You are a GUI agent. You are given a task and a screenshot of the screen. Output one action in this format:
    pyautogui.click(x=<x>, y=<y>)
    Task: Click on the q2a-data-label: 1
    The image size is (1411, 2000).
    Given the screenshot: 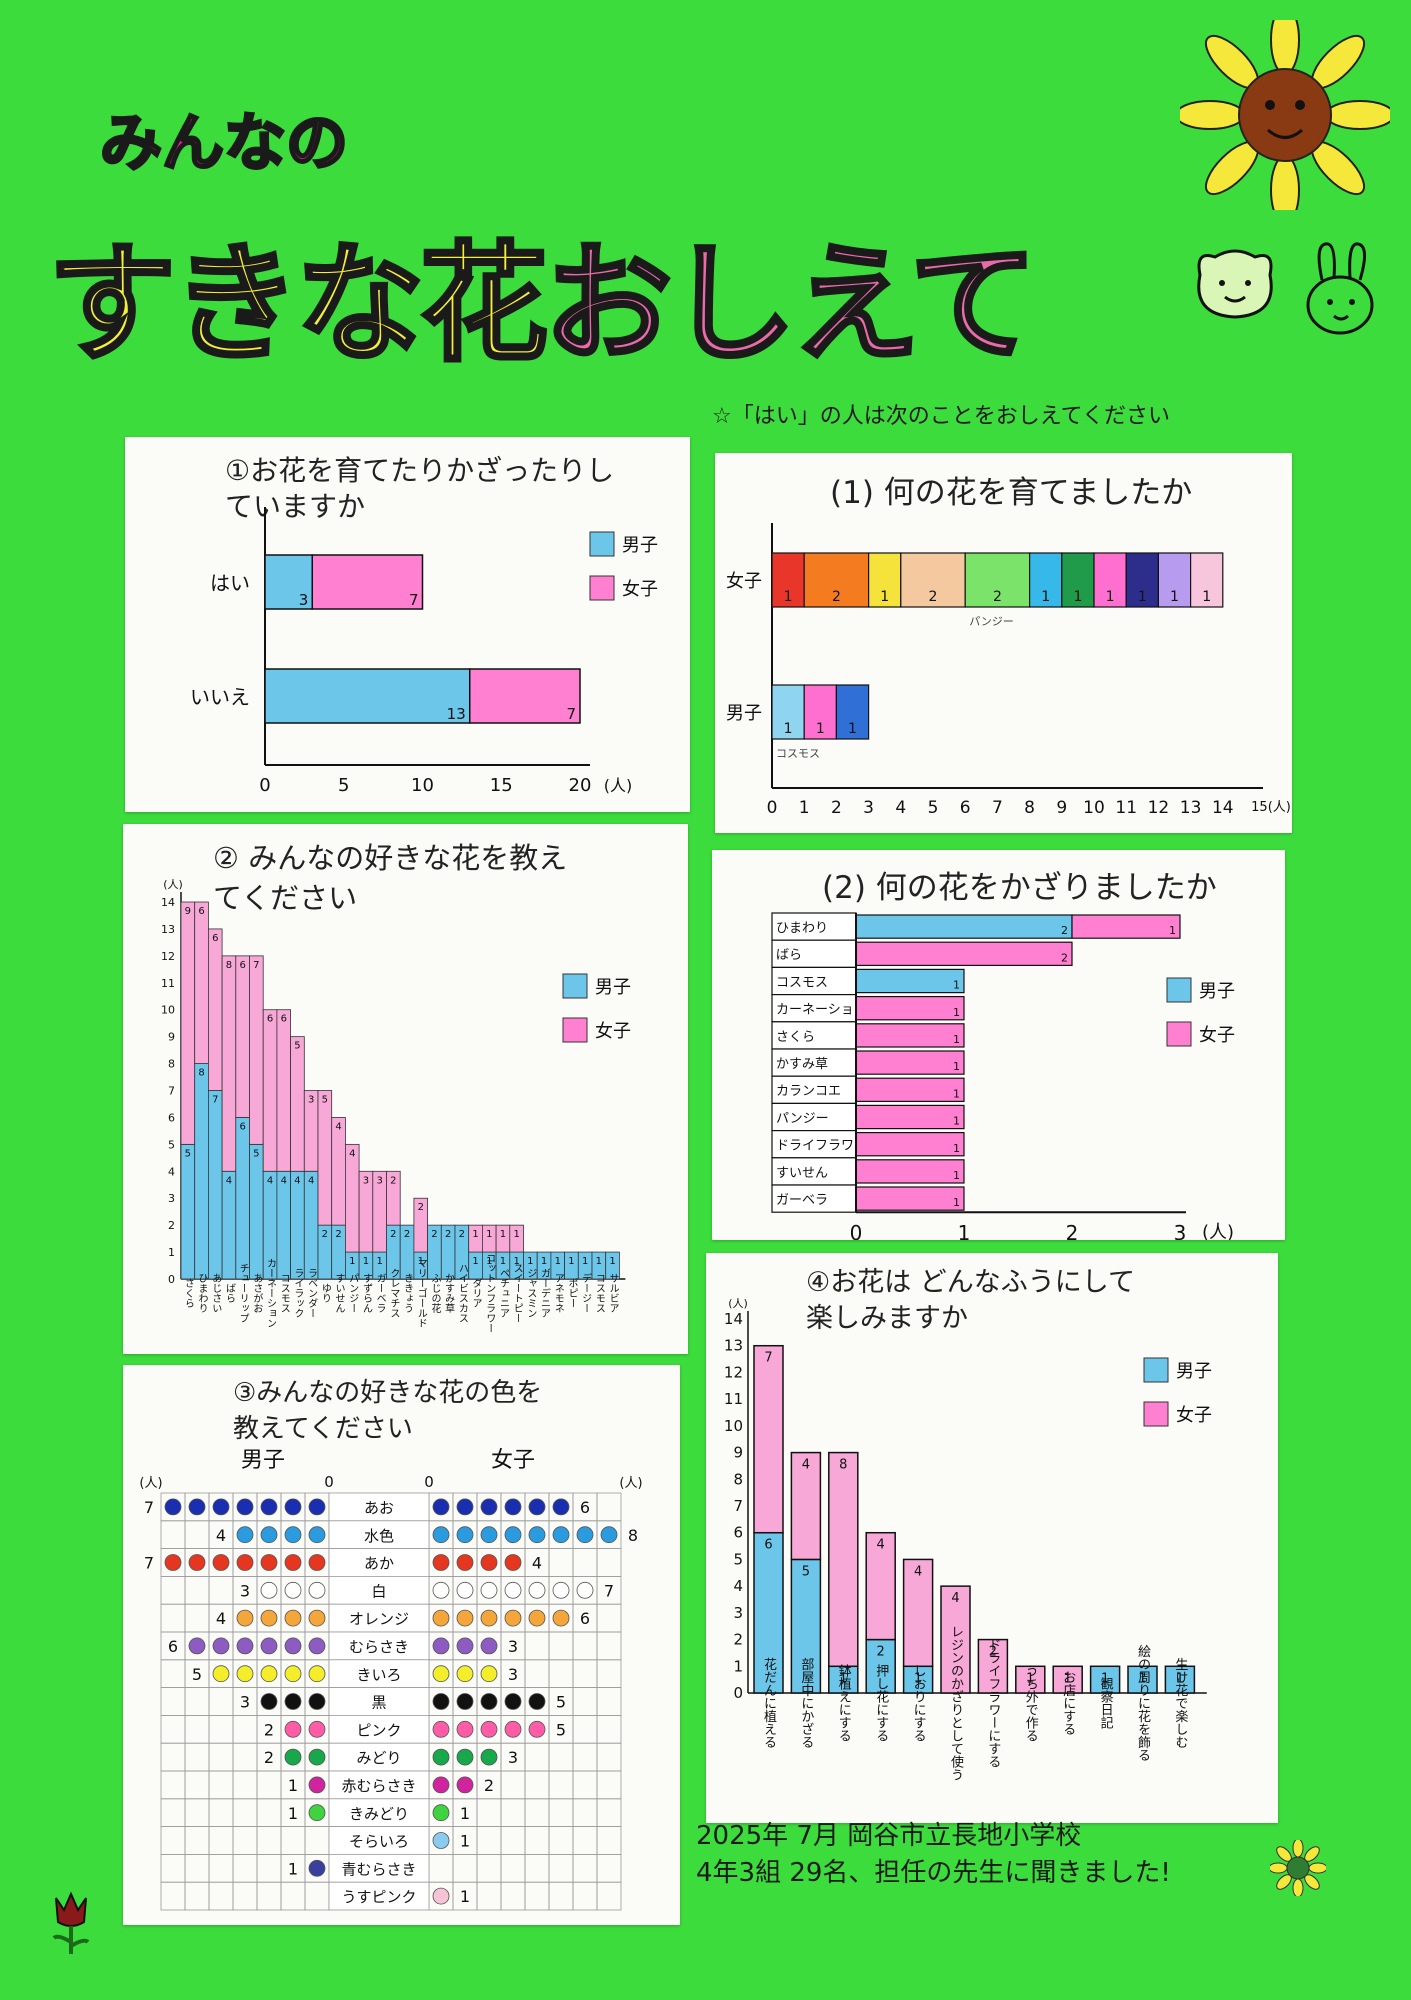 What is the action you would take?
    pyautogui.click(x=1172, y=930)
    